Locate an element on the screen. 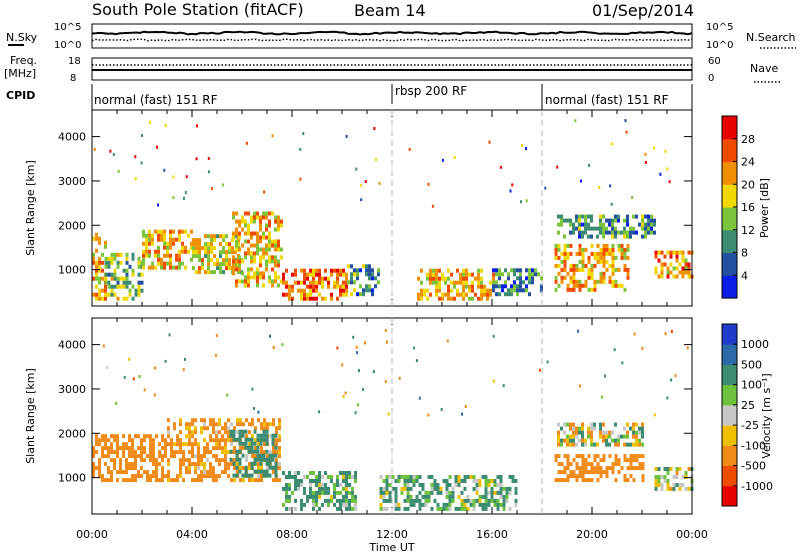 The height and width of the screenshot is (554, 800). nave-tick-bottom: 0 is located at coordinates (711, 78).